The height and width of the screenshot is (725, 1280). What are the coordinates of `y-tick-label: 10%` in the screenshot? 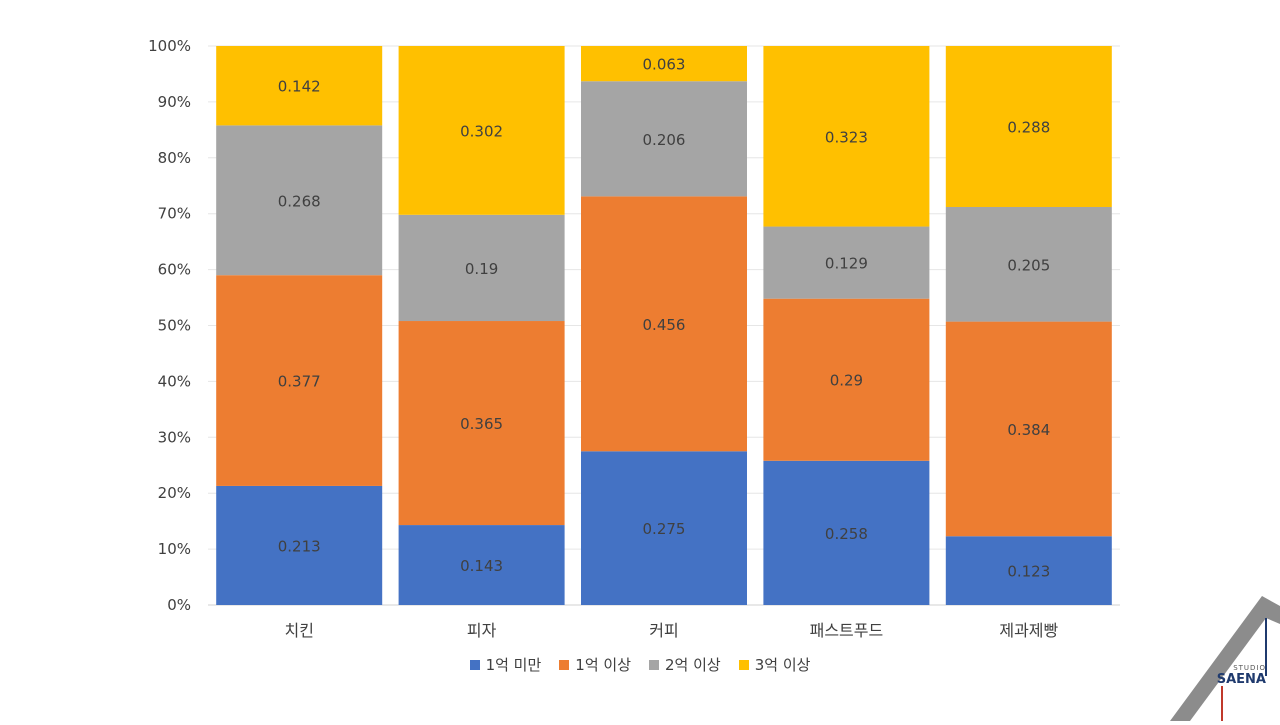 It's located at (174, 549).